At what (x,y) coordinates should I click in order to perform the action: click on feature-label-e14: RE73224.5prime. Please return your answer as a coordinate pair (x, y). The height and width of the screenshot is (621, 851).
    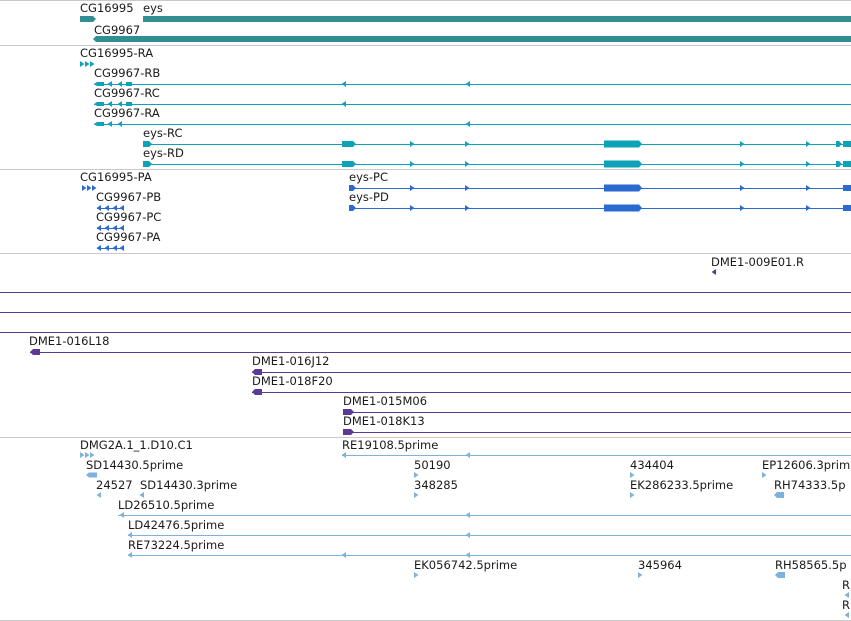
    Looking at the image, I should click on (176, 545).